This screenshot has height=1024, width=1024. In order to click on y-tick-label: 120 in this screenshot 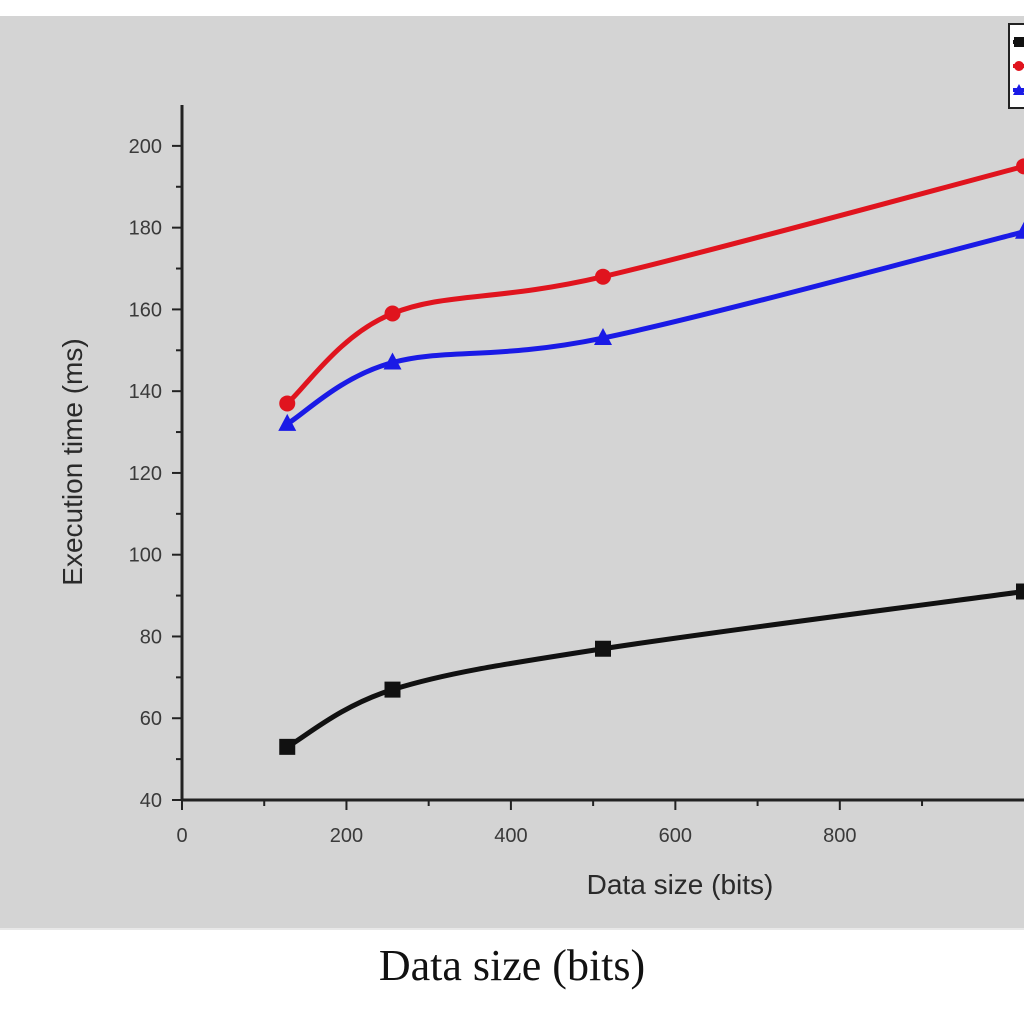, I will do `click(145, 474)`.